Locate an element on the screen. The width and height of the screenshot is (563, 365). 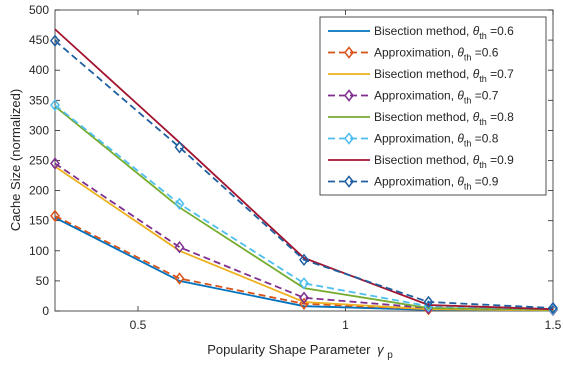
y-tick-label: 450 is located at coordinates (39, 40).